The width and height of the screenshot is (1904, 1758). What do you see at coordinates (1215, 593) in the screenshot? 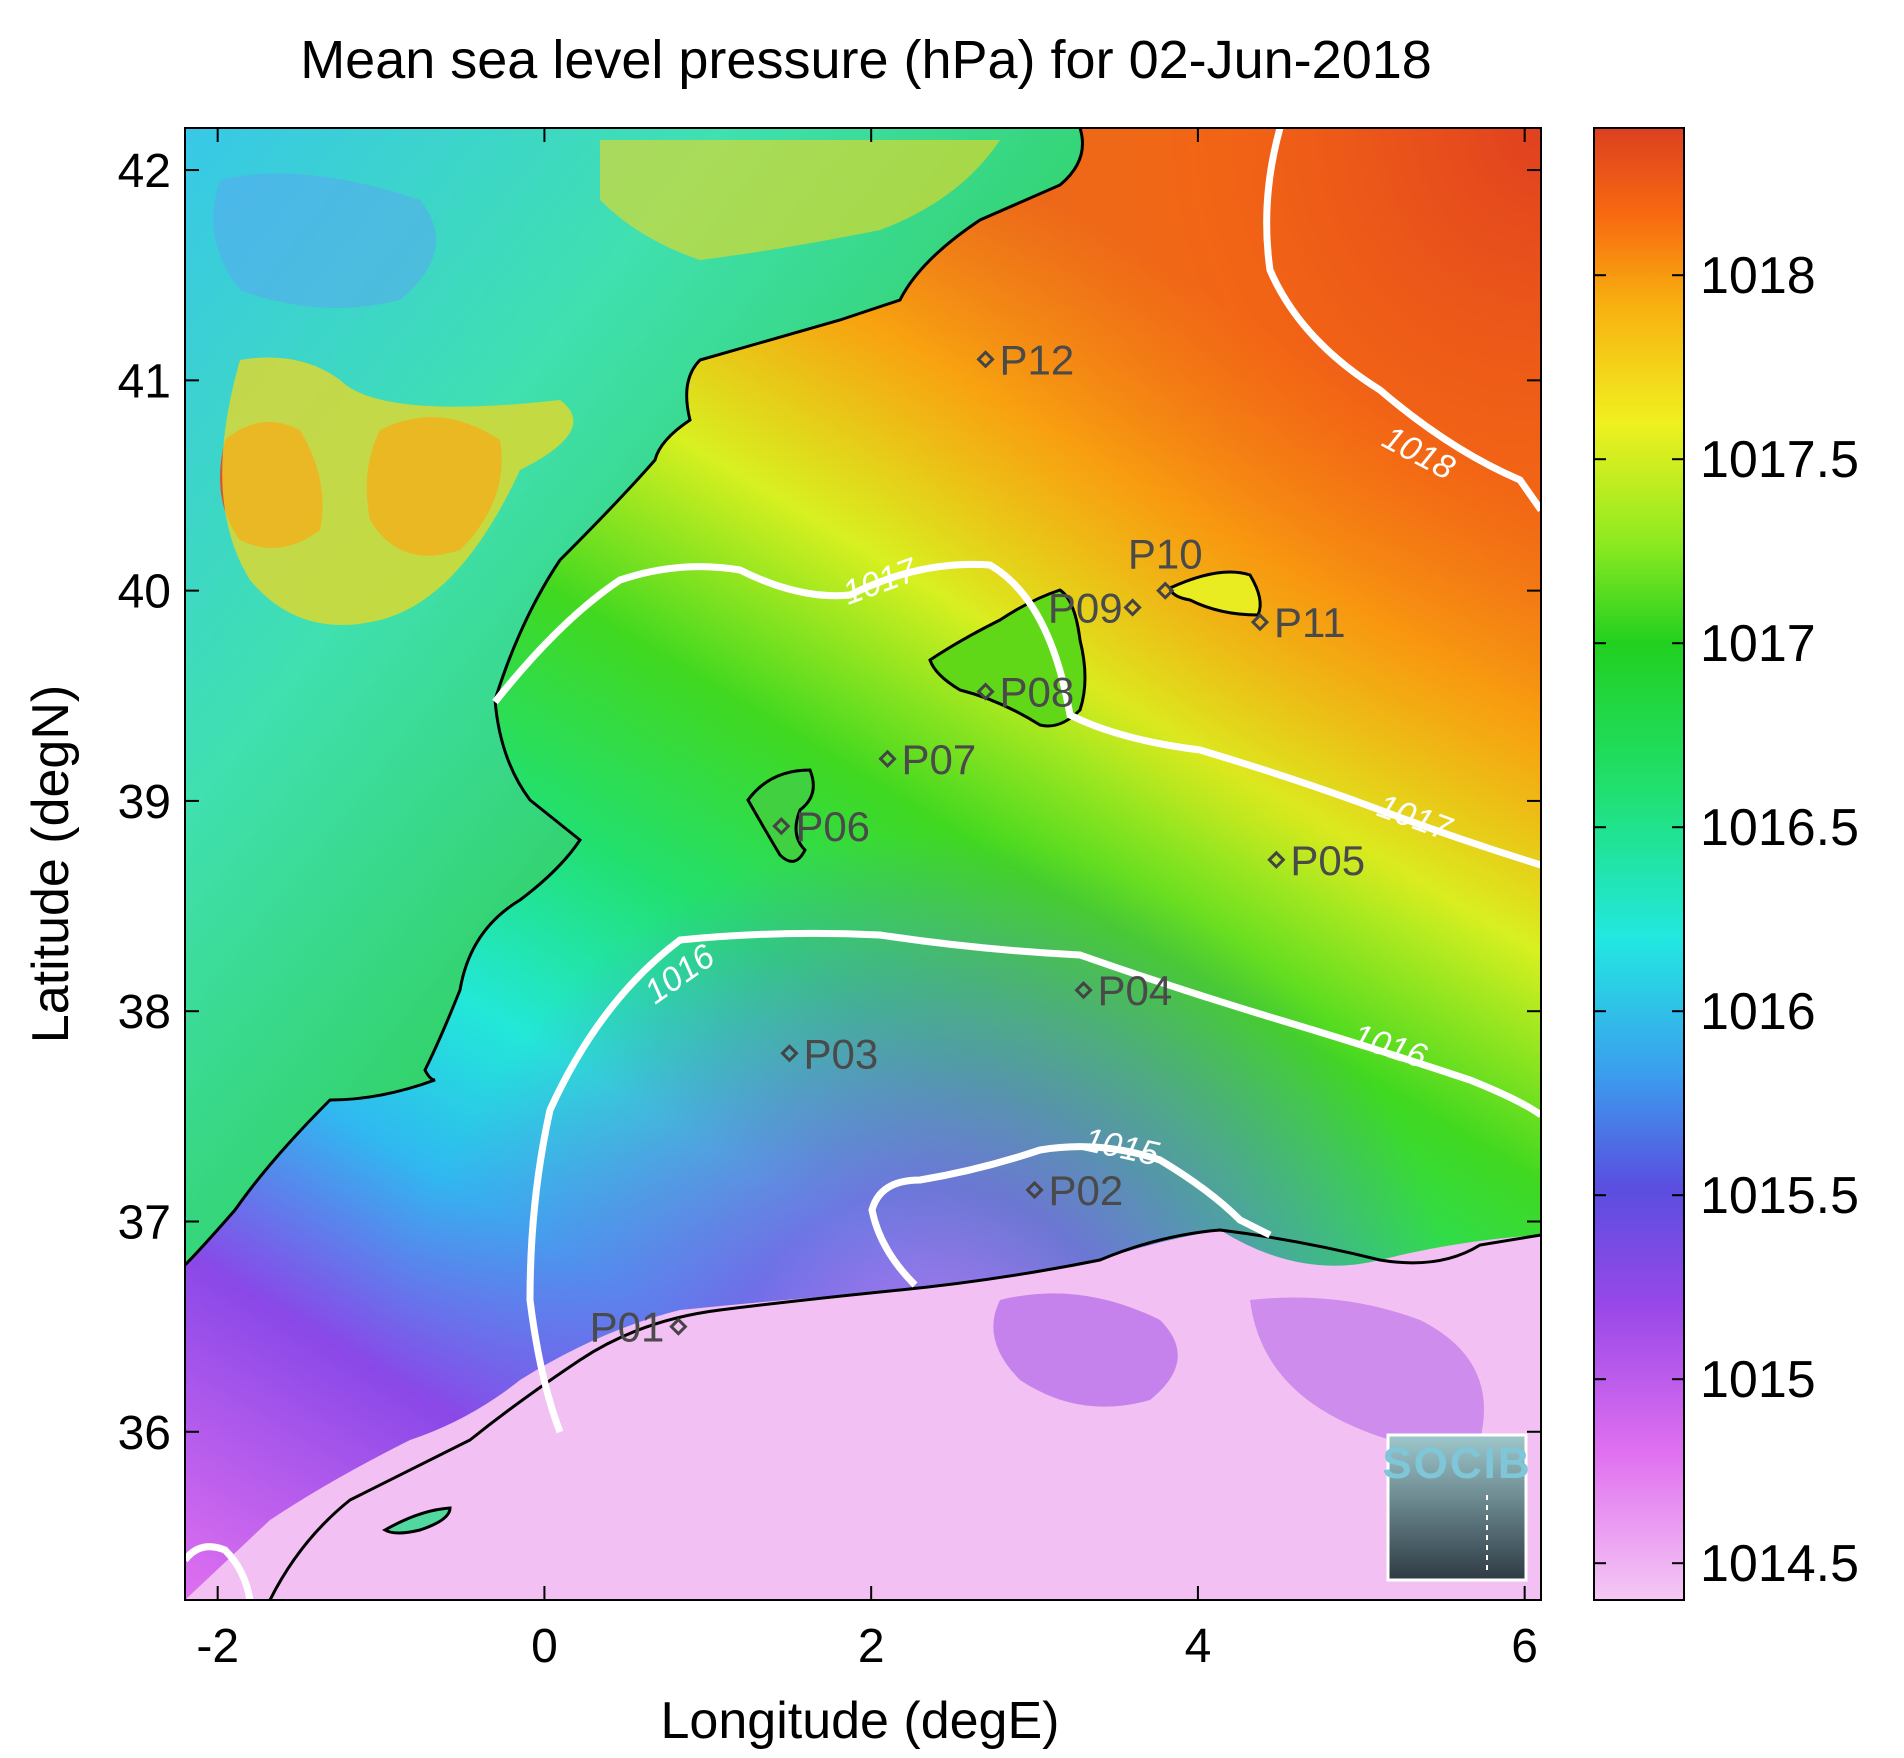
I see `menorca-island` at bounding box center [1215, 593].